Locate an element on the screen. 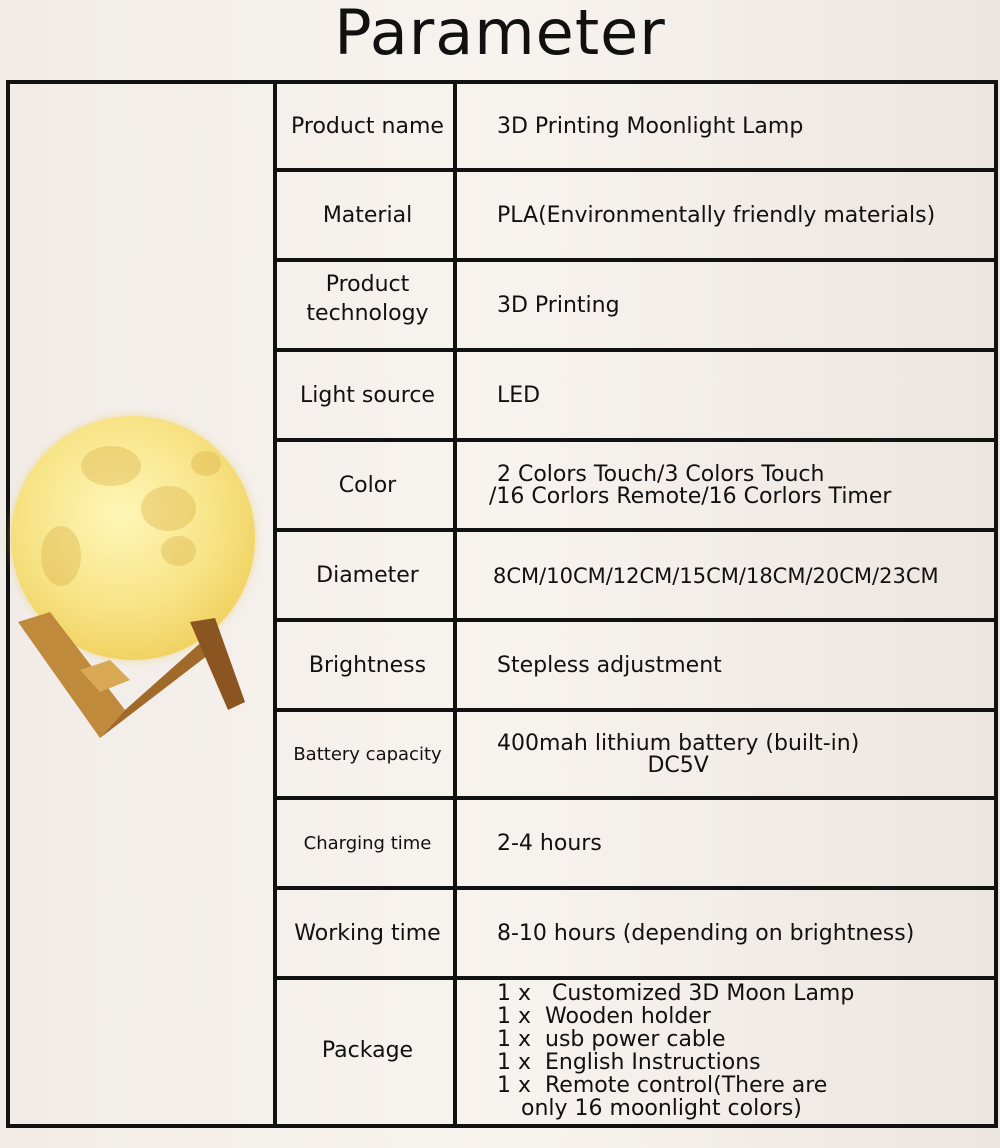 Image resolution: width=1000 pixels, height=1148 pixels. label-package: Package is located at coordinates (367, 1050).